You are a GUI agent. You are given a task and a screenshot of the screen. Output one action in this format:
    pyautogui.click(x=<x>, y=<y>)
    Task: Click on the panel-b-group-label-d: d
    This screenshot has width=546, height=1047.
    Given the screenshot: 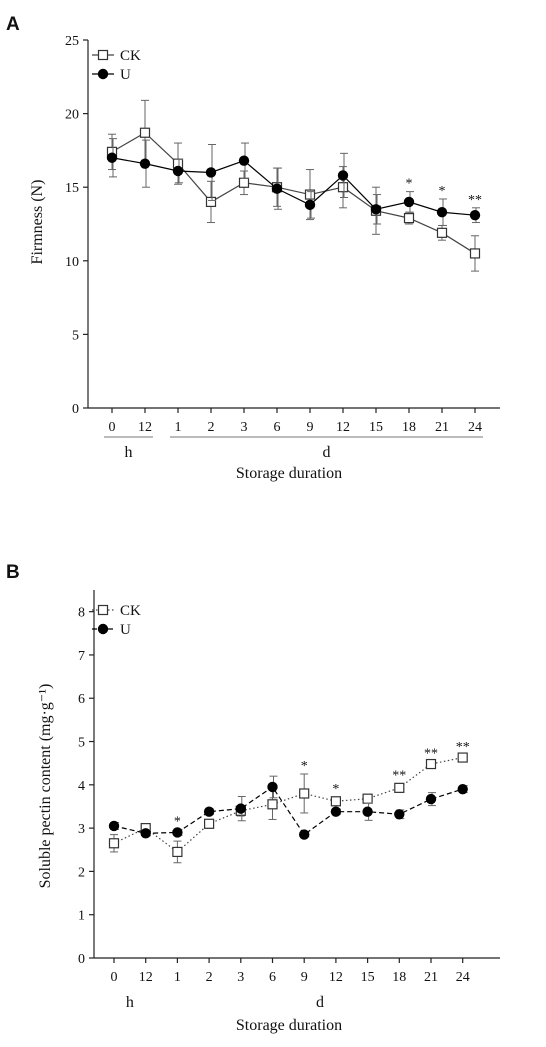 What is the action you would take?
    pyautogui.click(x=320, y=1002)
    